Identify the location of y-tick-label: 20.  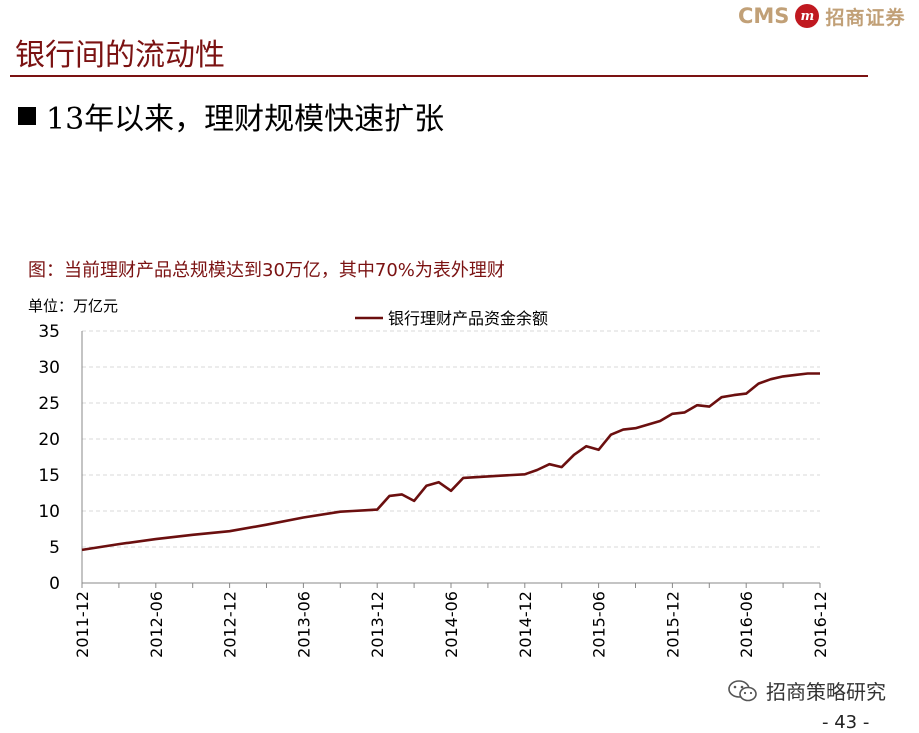
(49, 440).